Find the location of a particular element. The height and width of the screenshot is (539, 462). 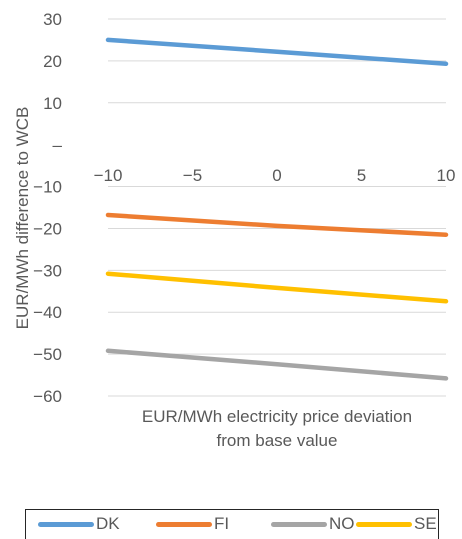

series-line-fi is located at coordinates (277, 224).